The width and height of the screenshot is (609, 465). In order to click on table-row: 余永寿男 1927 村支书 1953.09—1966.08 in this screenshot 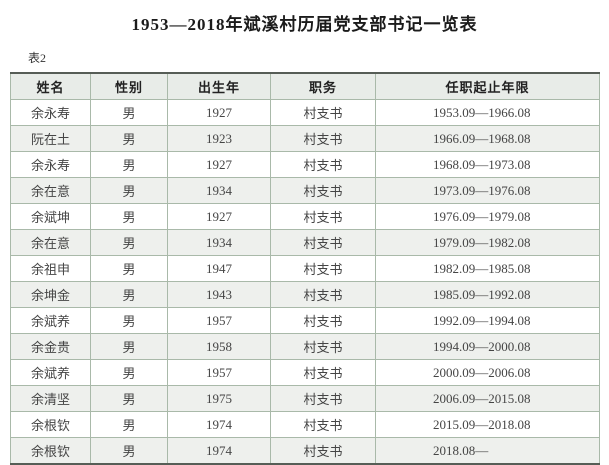, I will do `click(305, 112)`.